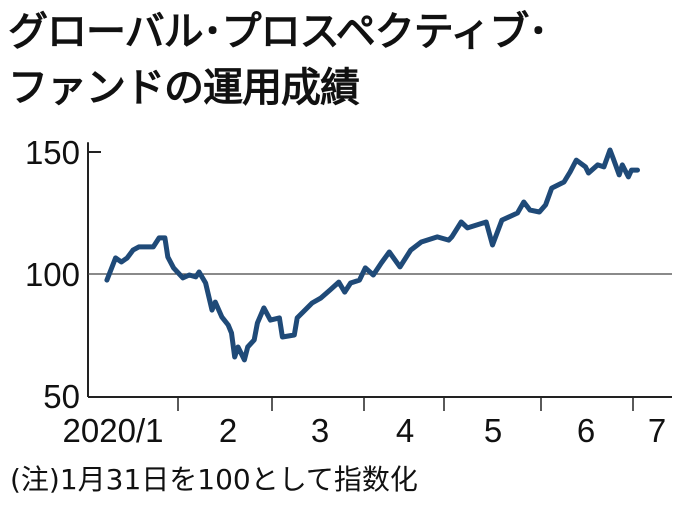 The image size is (680, 510). What do you see at coordinates (52, 152) in the screenshot?
I see `y-tick-label: 150` at bounding box center [52, 152].